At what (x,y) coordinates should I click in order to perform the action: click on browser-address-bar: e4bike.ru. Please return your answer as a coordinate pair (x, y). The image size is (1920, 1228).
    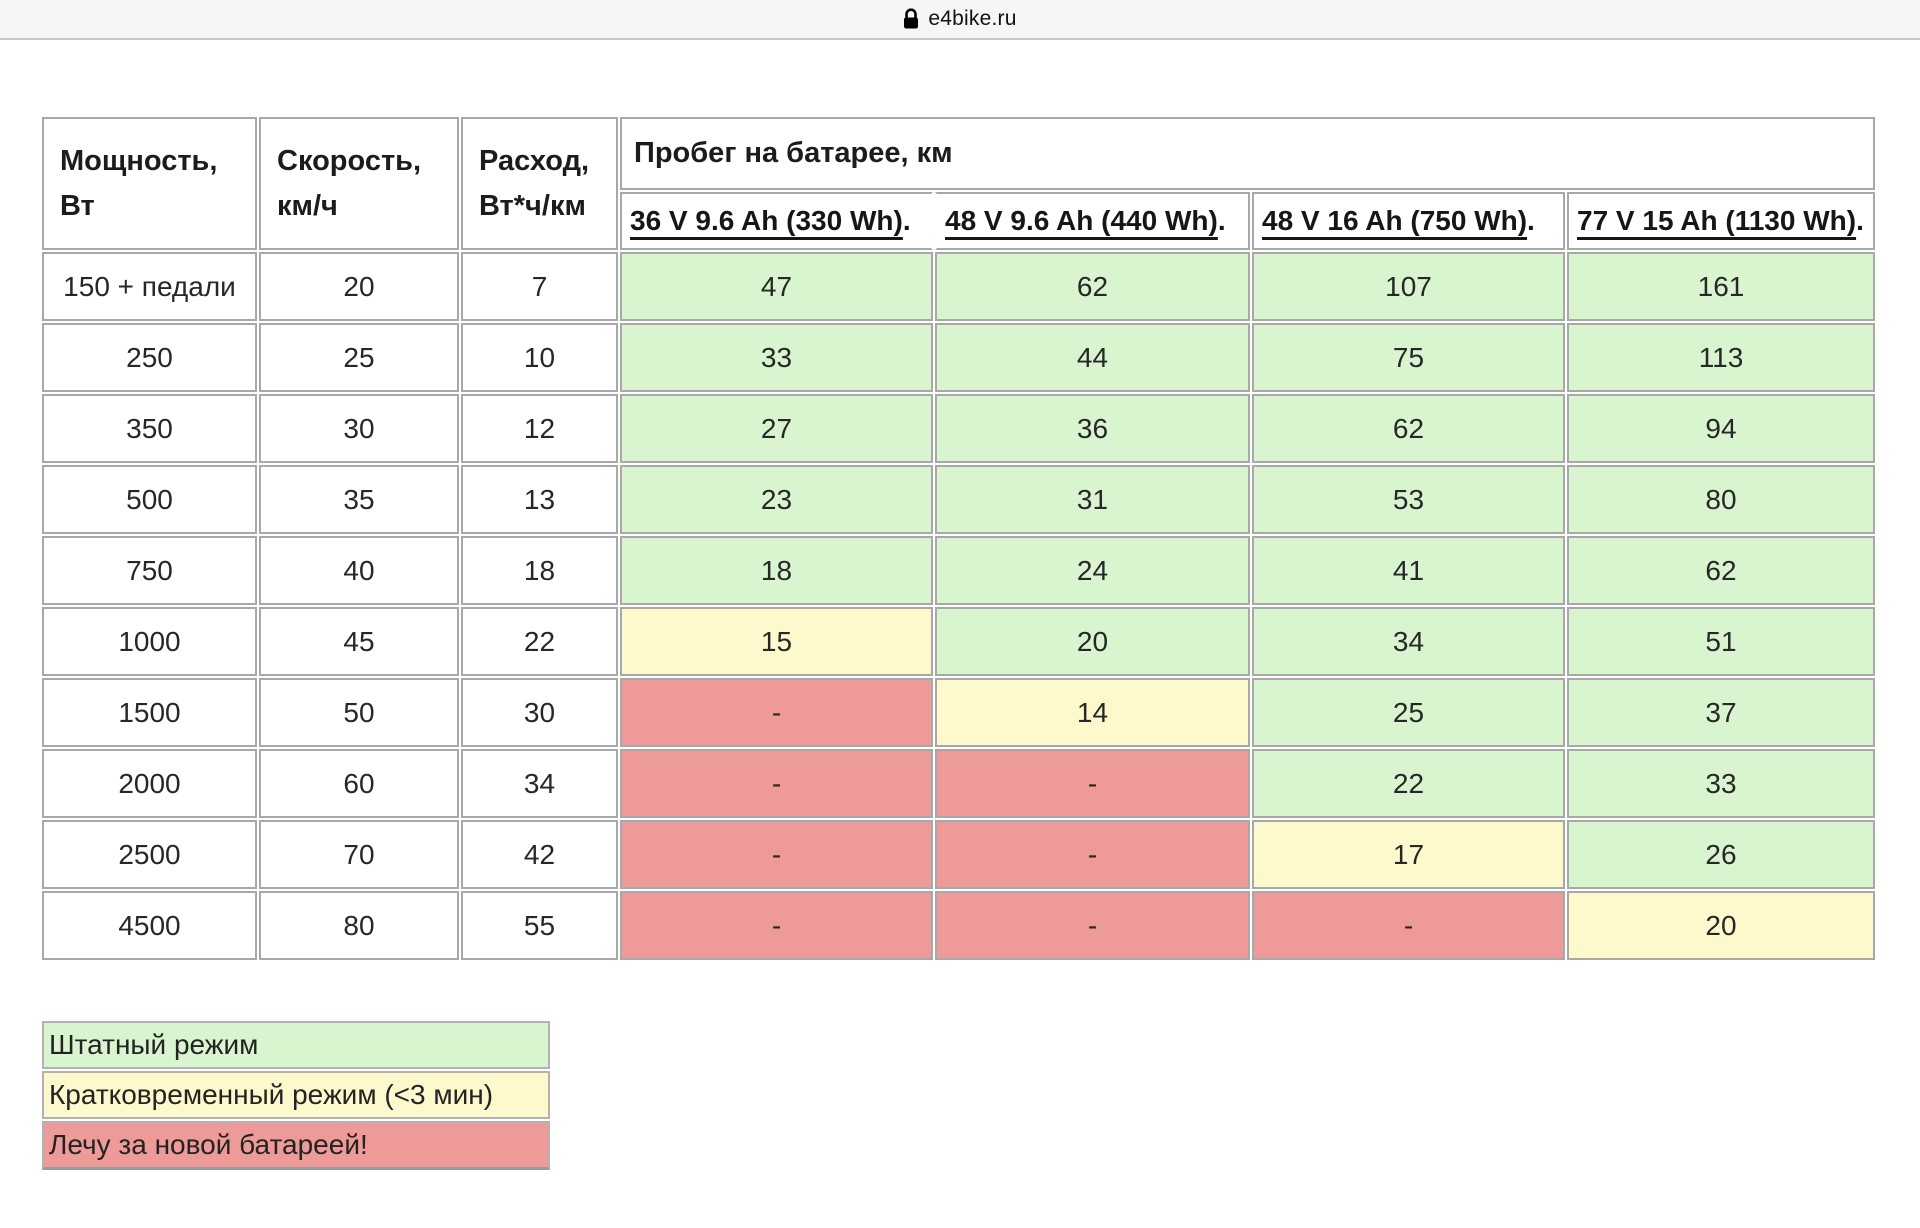
    Looking at the image, I should click on (960, 20).